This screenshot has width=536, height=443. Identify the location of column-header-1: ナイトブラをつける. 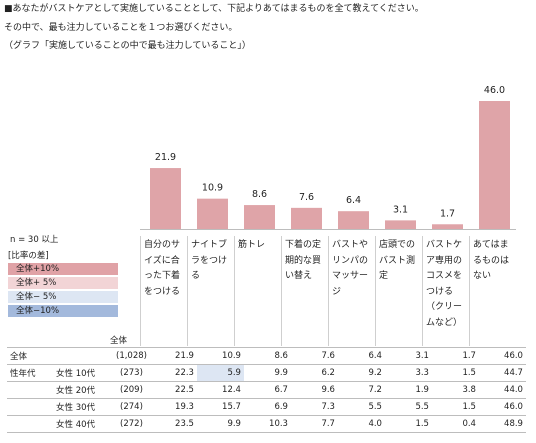
(210, 291).